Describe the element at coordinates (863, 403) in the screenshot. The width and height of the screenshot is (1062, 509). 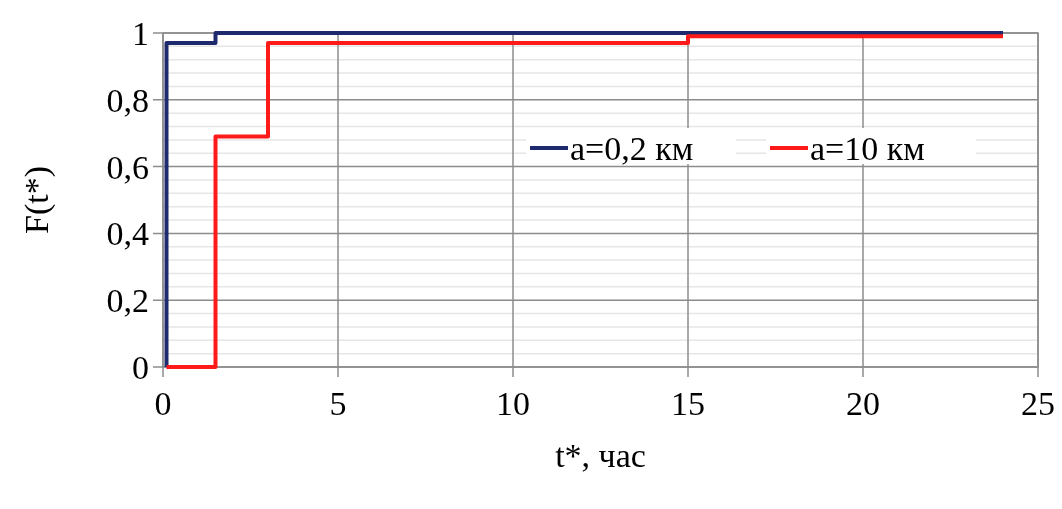
I see `x-tick-label: 20` at that location.